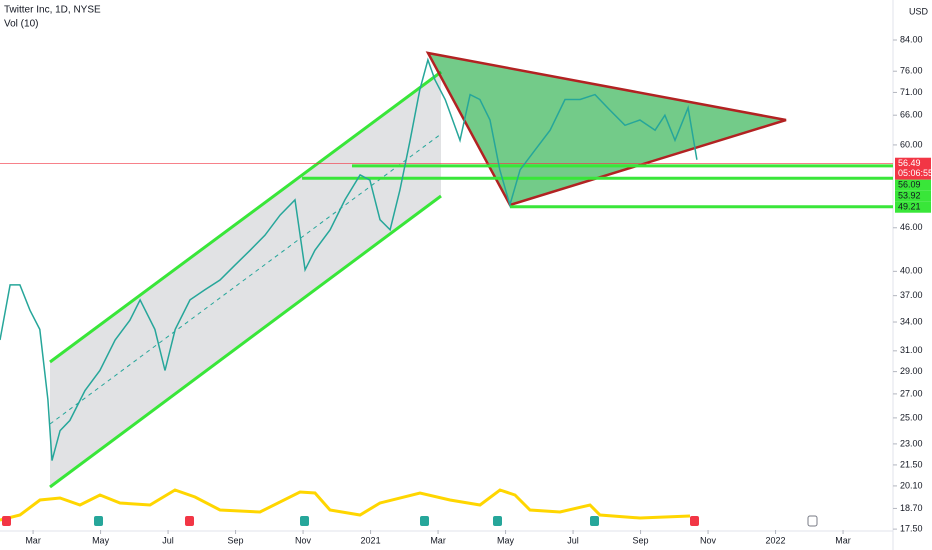 The width and height of the screenshot is (932, 550). Describe the element at coordinates (911, 443) in the screenshot. I see `y-tick-label: 23.00` at that location.